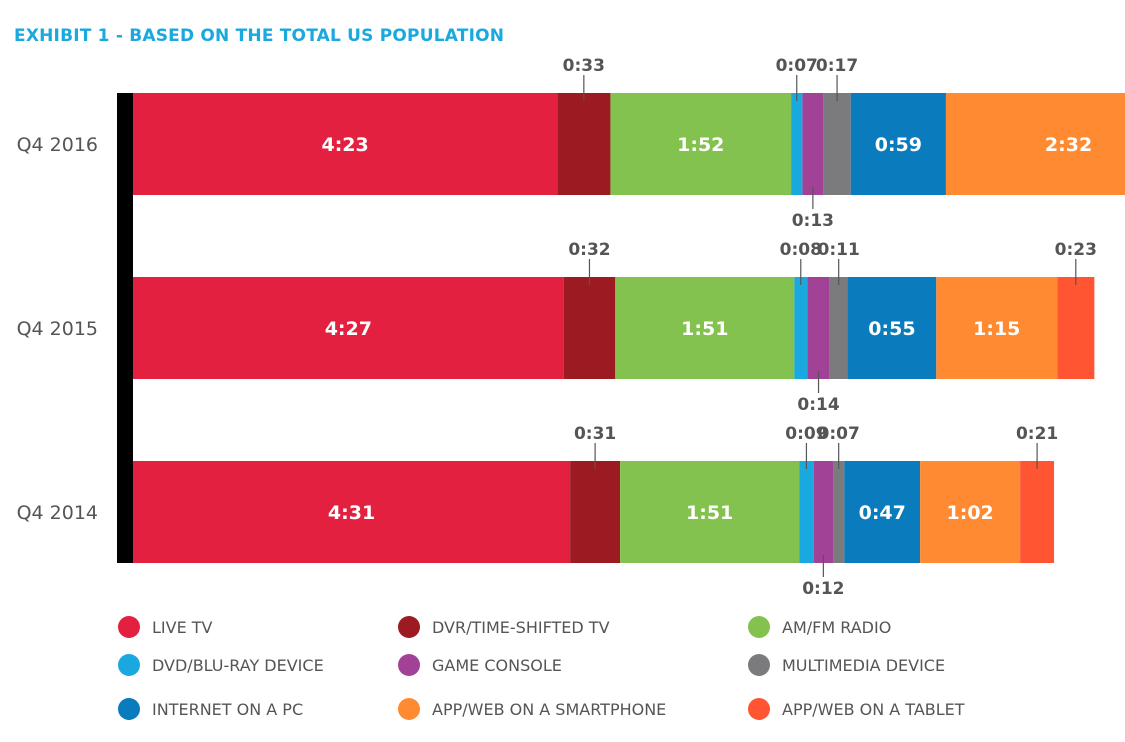  What do you see at coordinates (801, 250) in the screenshot?
I see `data-label-dvd-blu-ray-device-q4-2015: 0:08` at bounding box center [801, 250].